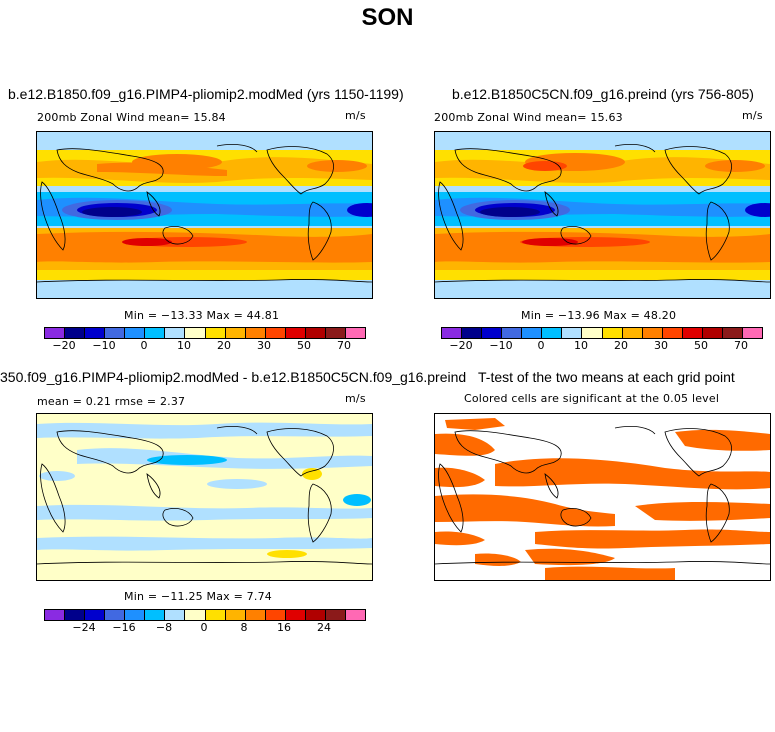  What do you see at coordinates (741, 345) in the screenshot?
I see `cbar-tr-tick: 70` at bounding box center [741, 345].